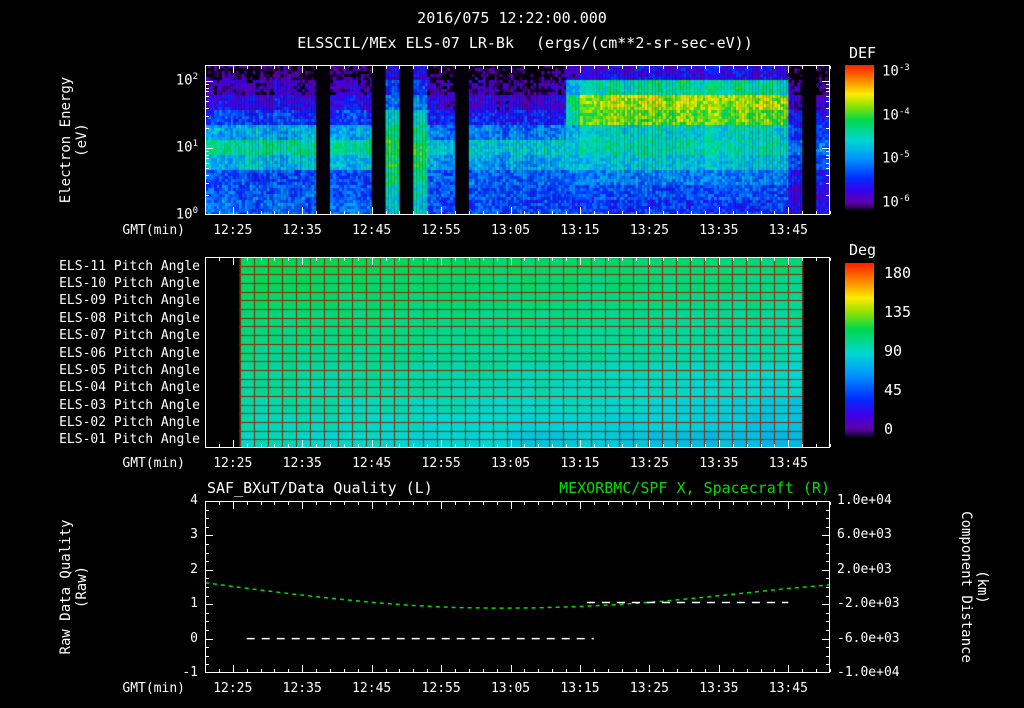 Image resolution: width=1024 pixels, height=708 pixels. I want to click on quality-tick-label: -1, so click(190, 672).